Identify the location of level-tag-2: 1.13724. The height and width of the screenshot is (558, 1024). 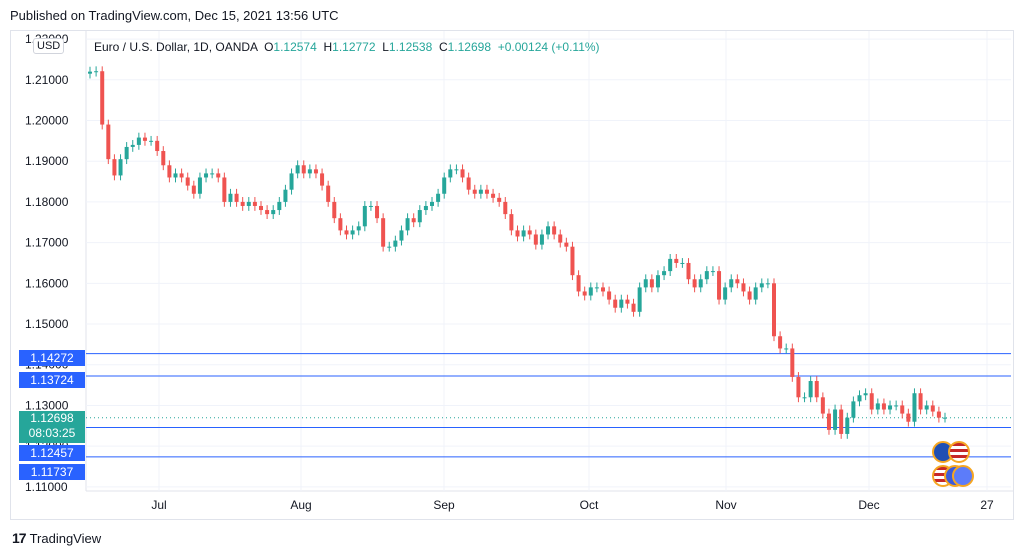
(52, 380).